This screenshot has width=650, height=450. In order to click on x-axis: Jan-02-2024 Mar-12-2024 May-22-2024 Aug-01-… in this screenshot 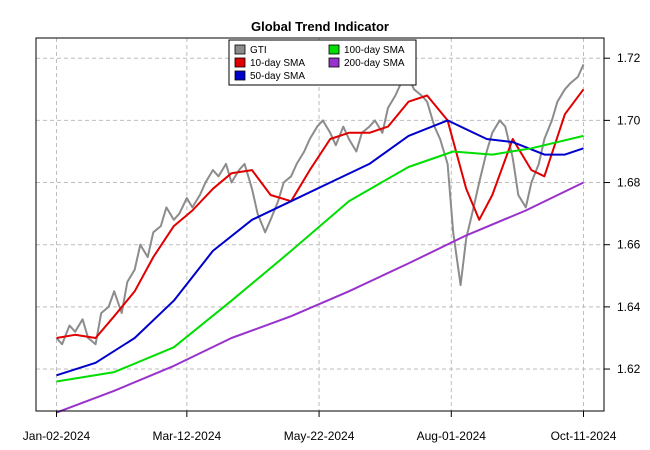, I will do `click(320, 427)`.